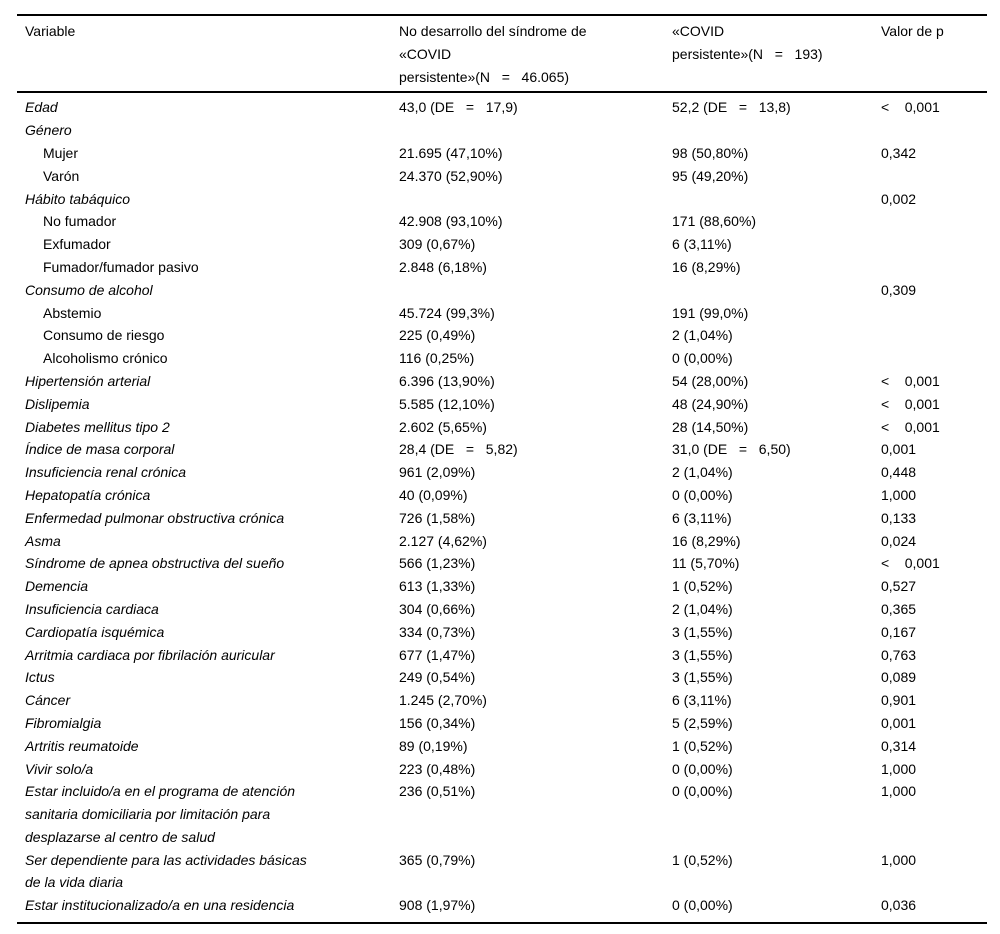 This screenshot has width=1000, height=934. Describe the element at coordinates (502, 677) in the screenshot. I see `table-row: Ictus 249 (0,54%) 3 (1,55%) 0,089` at that location.